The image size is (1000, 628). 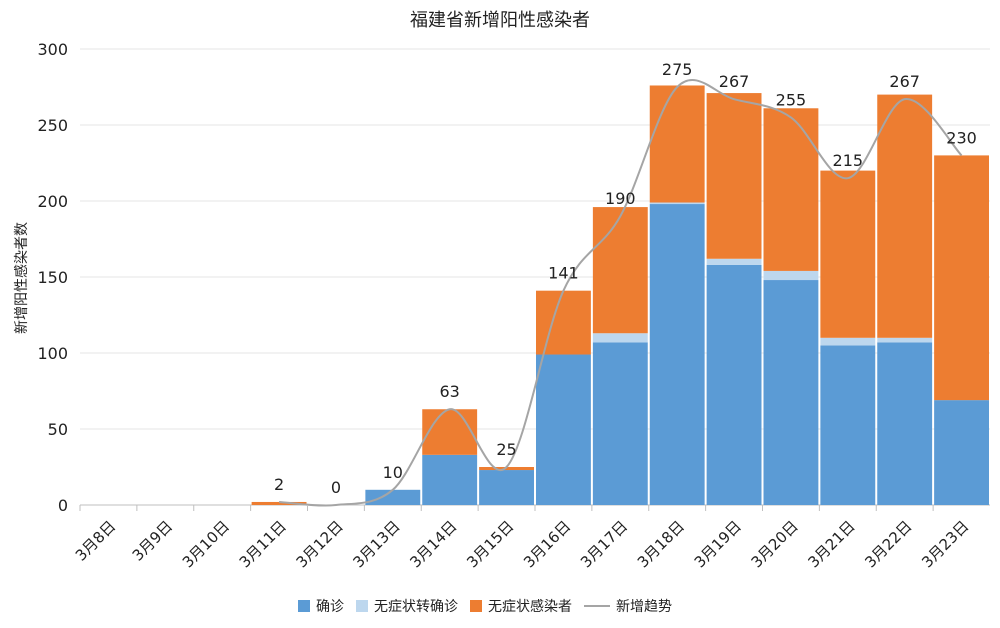 I want to click on y-tick-label: 250, so click(x=52, y=125).